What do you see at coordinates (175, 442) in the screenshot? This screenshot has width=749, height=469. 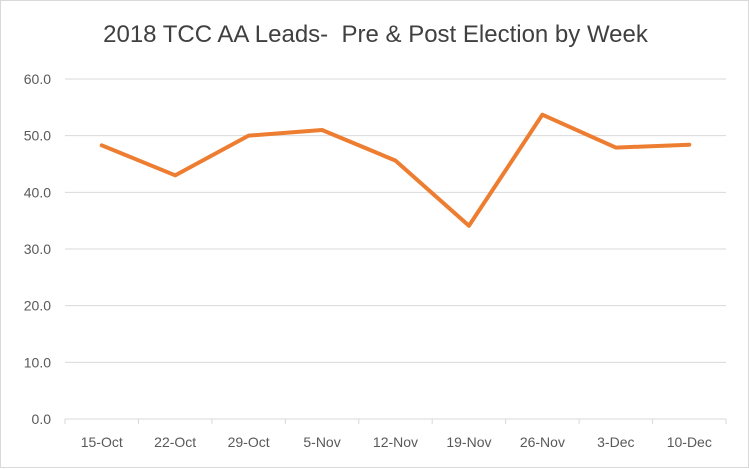 I see `x-tick-label: 22-Oct` at bounding box center [175, 442].